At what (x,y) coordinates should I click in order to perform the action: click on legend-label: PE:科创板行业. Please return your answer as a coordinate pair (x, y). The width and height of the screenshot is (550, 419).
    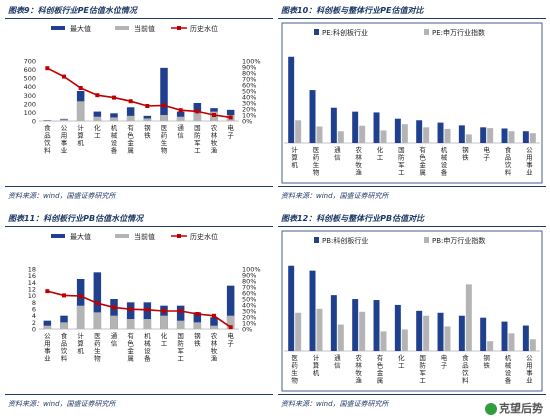
    Looking at the image, I should click on (345, 32).